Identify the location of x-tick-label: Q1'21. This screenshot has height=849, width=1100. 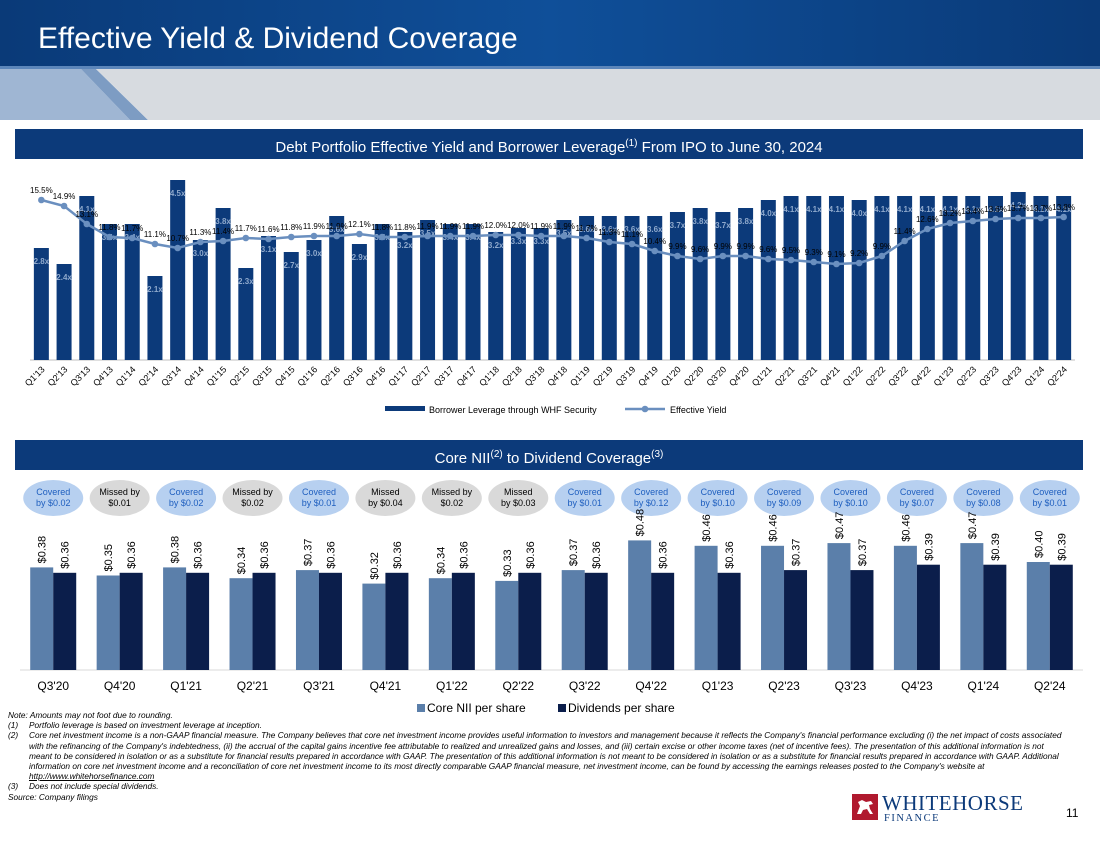
(186, 686).